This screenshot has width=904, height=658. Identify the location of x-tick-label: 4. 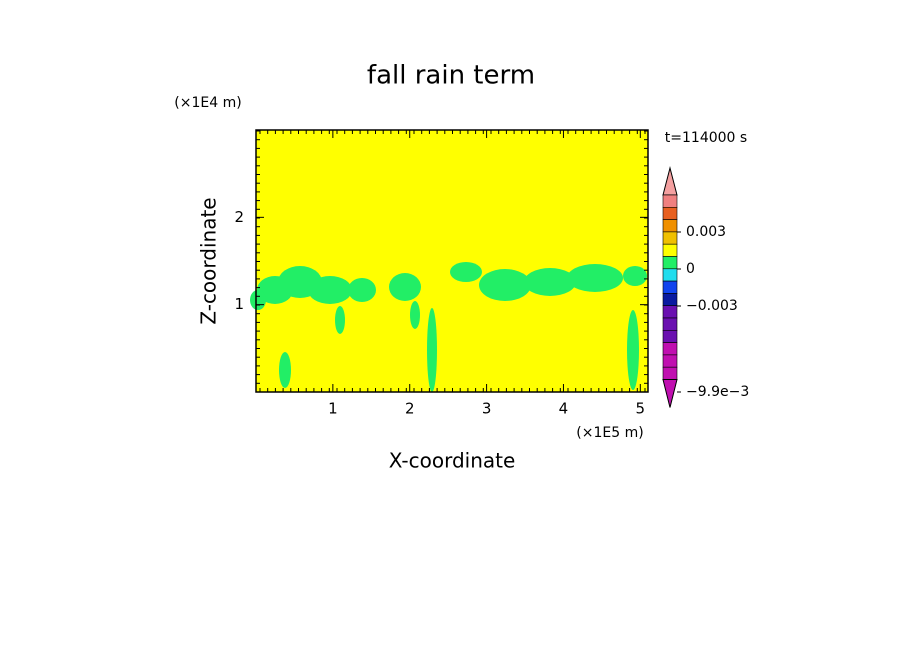
(564, 409).